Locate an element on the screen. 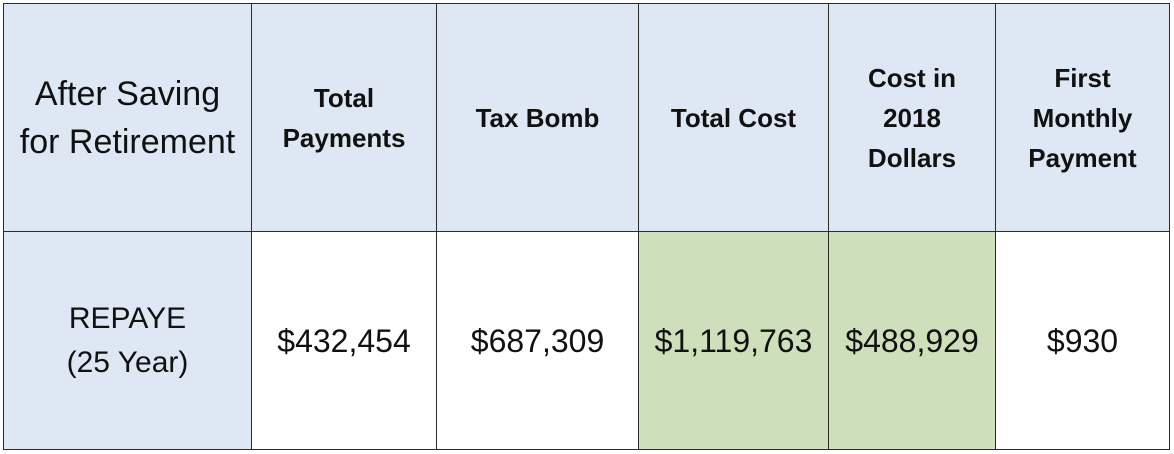 This screenshot has width=1174, height=454. total-payments-cell: $432,454 is located at coordinates (344, 340).